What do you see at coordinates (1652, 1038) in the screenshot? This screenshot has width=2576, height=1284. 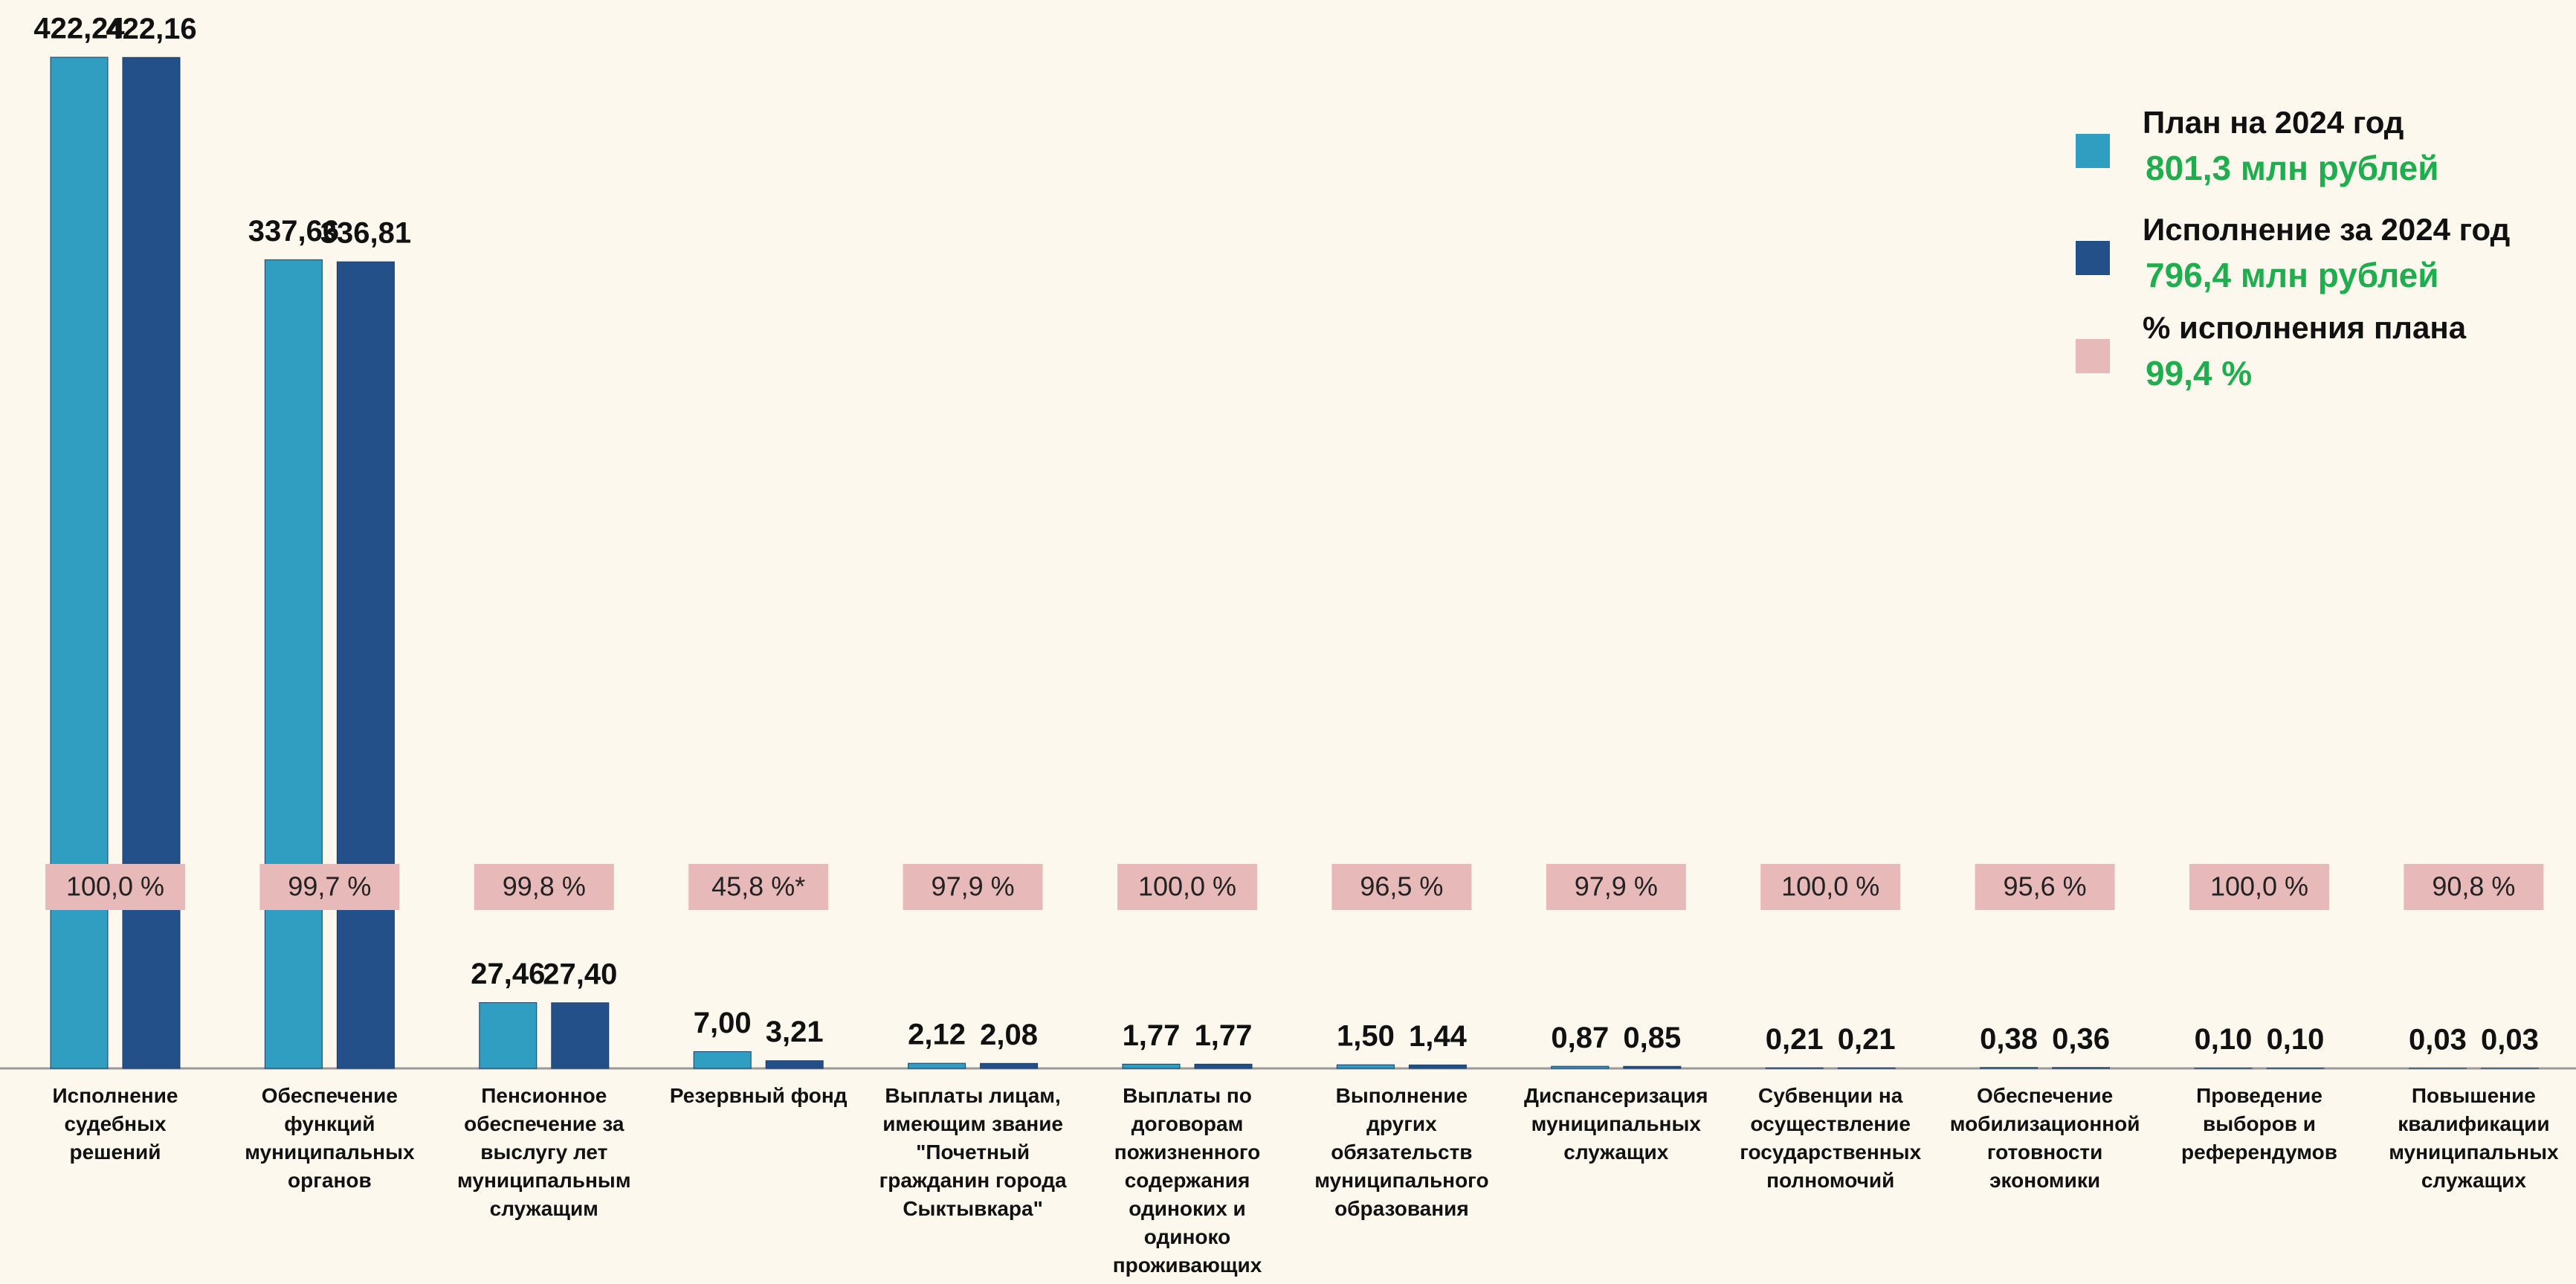 I see `value-label: 0,85` at bounding box center [1652, 1038].